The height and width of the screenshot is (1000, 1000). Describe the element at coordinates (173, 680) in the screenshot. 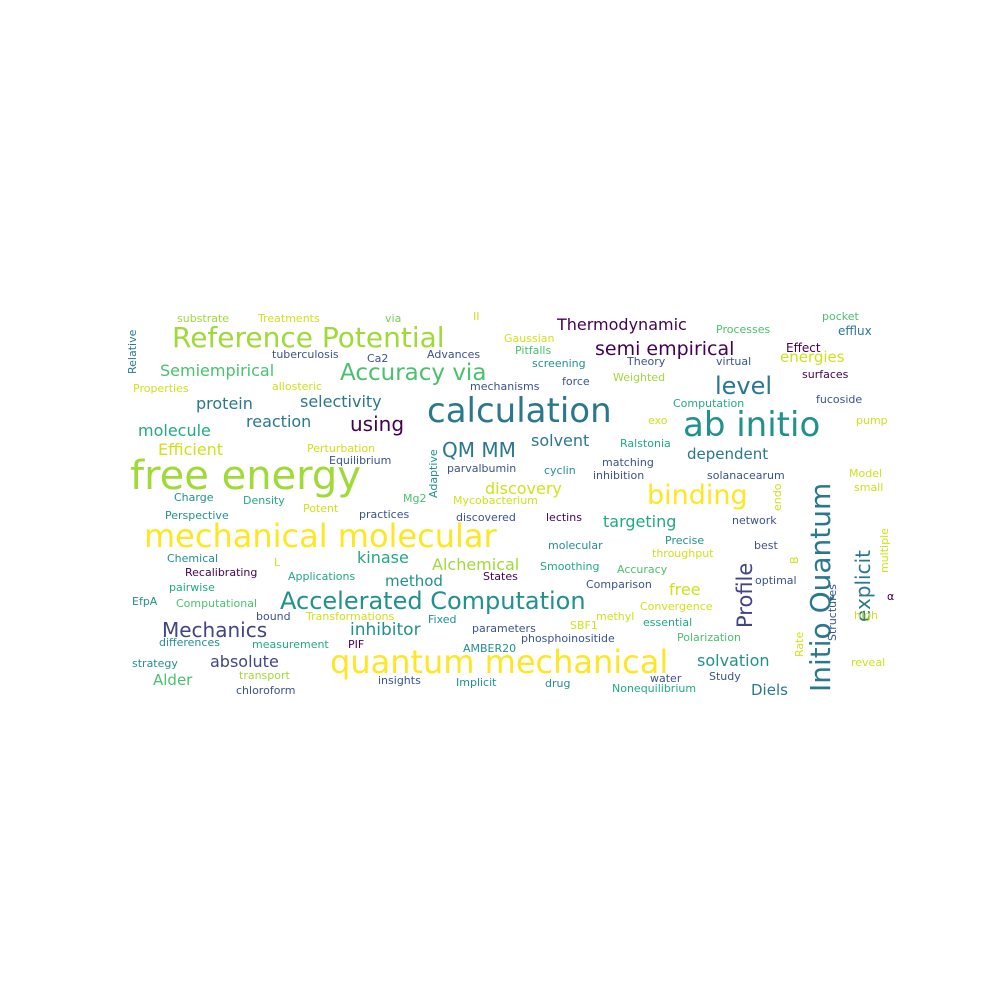

I see `word-36: Alder` at that location.